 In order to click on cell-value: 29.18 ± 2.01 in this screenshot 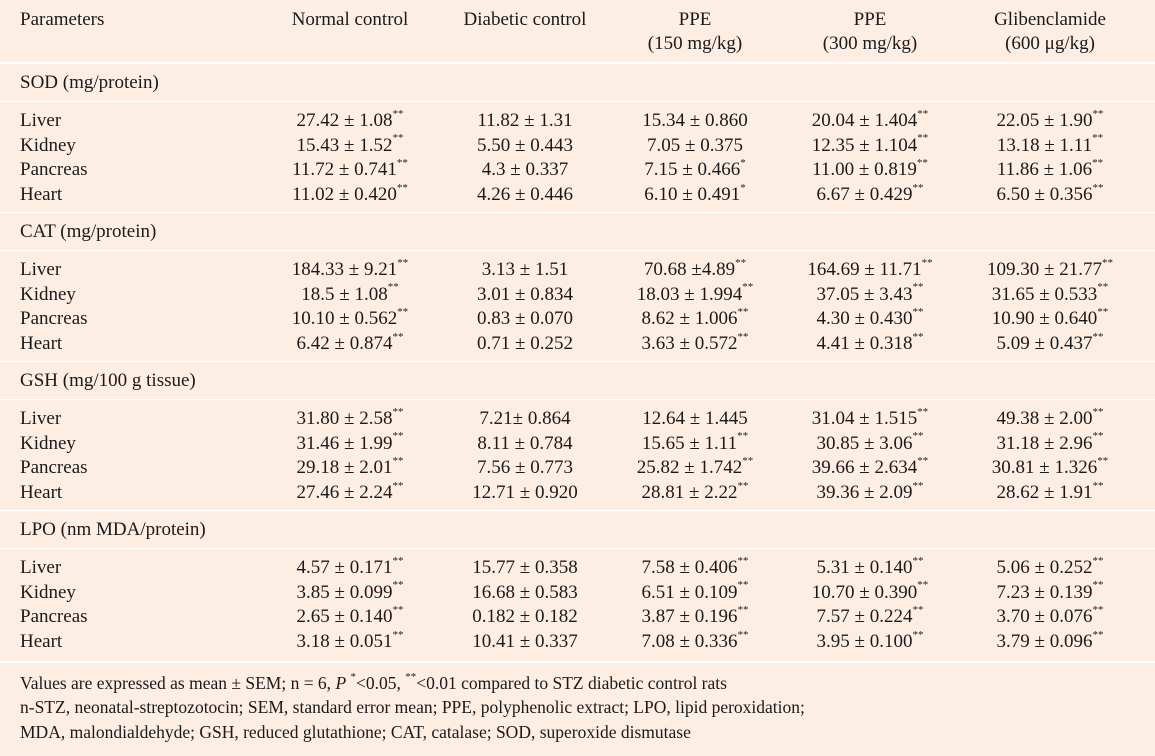, I will do `click(344, 468)`.